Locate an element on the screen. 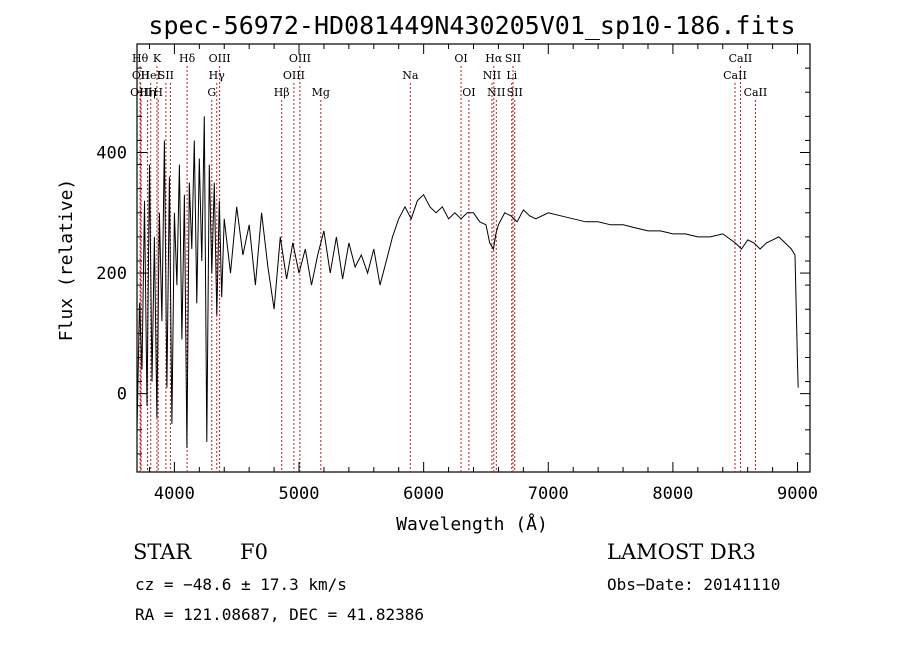 This screenshot has height=649, width=900. spectral-line-label: Hγ is located at coordinates (217, 75).